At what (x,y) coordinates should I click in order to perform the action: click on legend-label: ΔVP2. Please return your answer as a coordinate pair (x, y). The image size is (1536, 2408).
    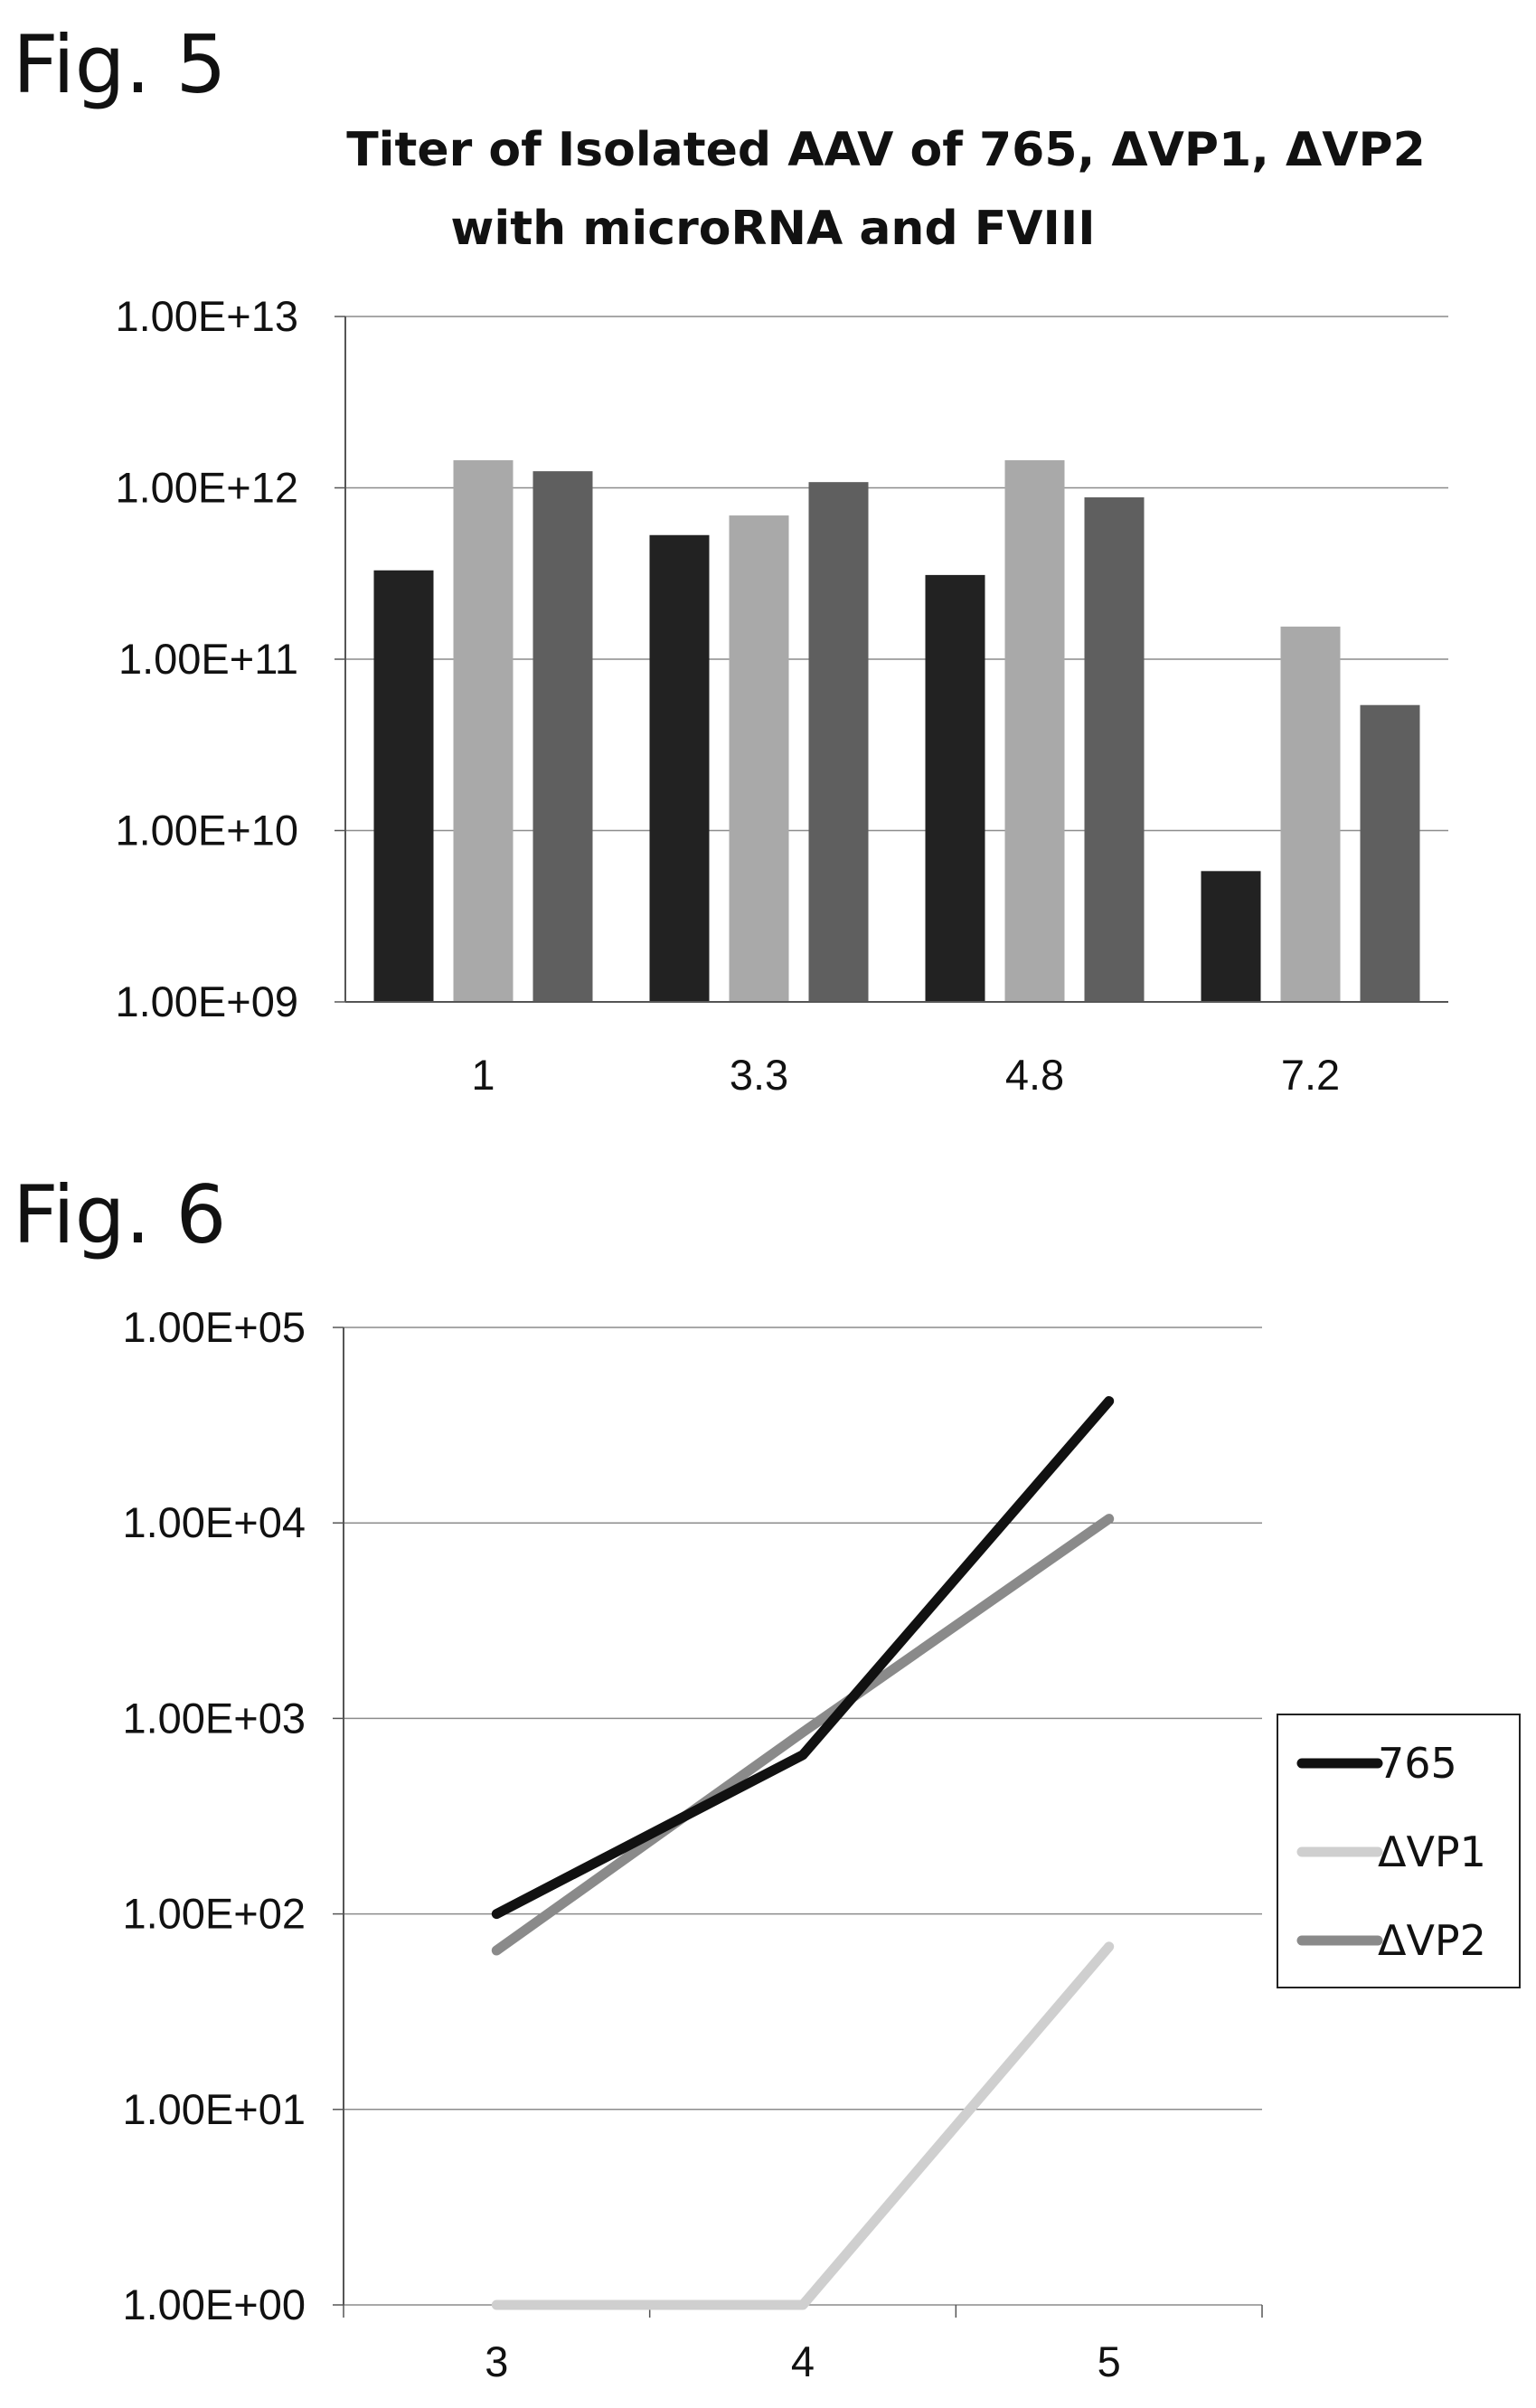
    Looking at the image, I should click on (1432, 1940).